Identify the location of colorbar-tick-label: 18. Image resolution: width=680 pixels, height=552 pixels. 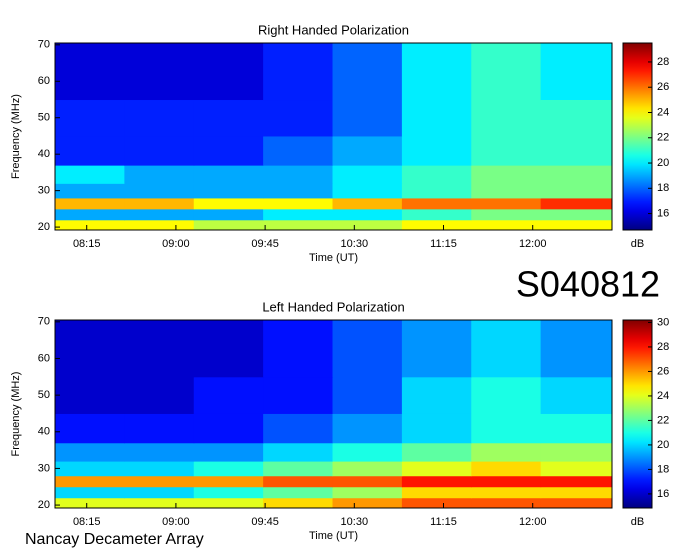
(663, 188).